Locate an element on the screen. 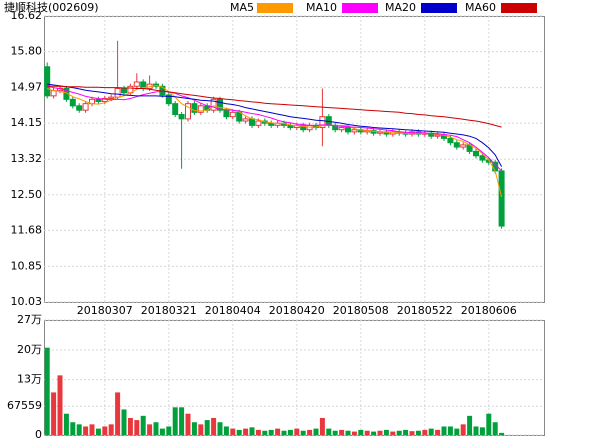 The height and width of the screenshot is (440, 600). y-tick-label: 10.03 is located at coordinates (27, 301).